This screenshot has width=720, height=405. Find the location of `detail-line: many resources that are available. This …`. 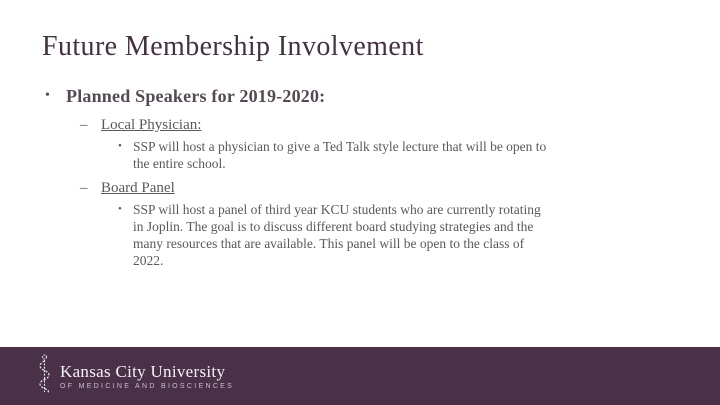

detail-line: many resources that are available. This … is located at coordinates (329, 243).